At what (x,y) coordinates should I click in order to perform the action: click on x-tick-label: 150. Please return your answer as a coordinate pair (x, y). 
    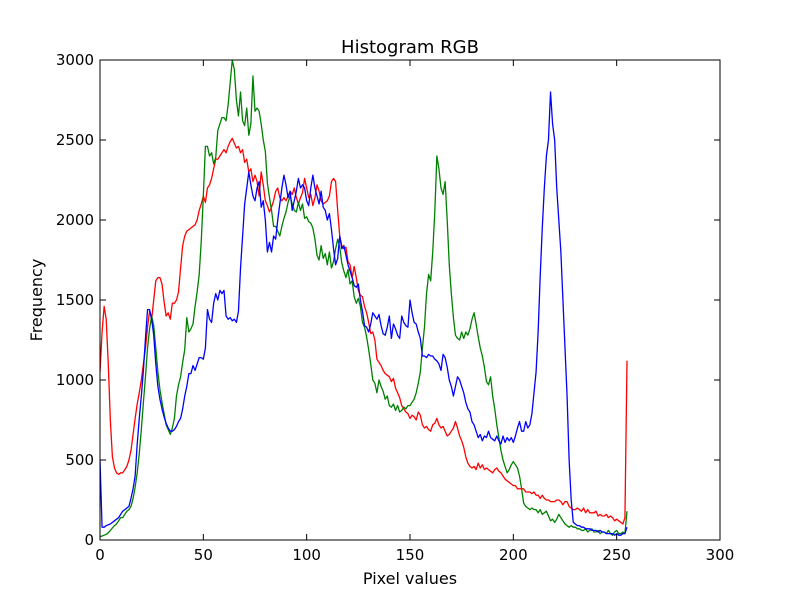
    Looking at the image, I should click on (410, 555).